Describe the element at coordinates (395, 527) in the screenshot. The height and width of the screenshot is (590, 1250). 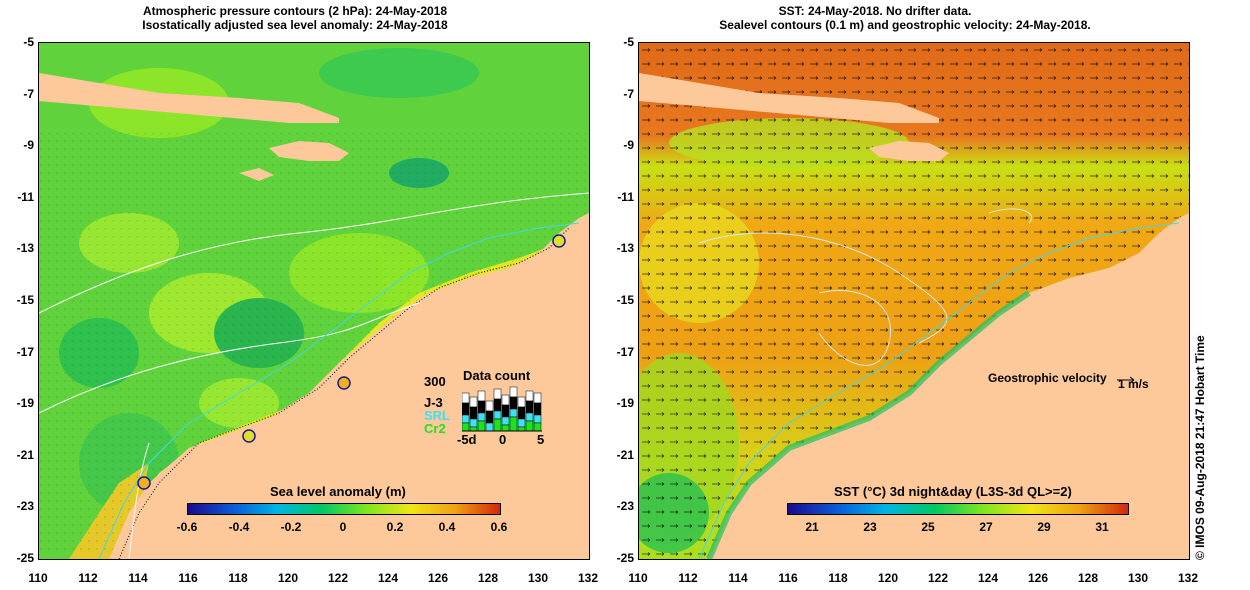
I see `colorbar-tick-label: 0.2` at that location.